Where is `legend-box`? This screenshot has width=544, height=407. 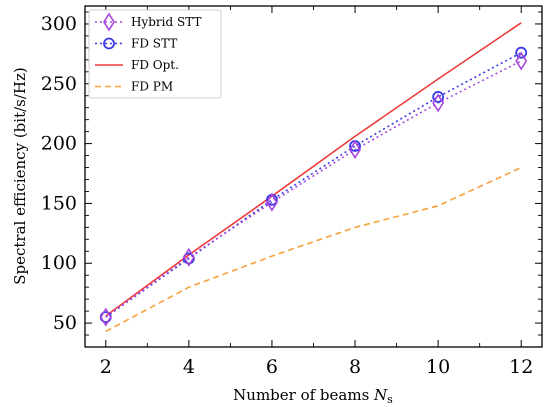 legend-box is located at coordinates (155, 54).